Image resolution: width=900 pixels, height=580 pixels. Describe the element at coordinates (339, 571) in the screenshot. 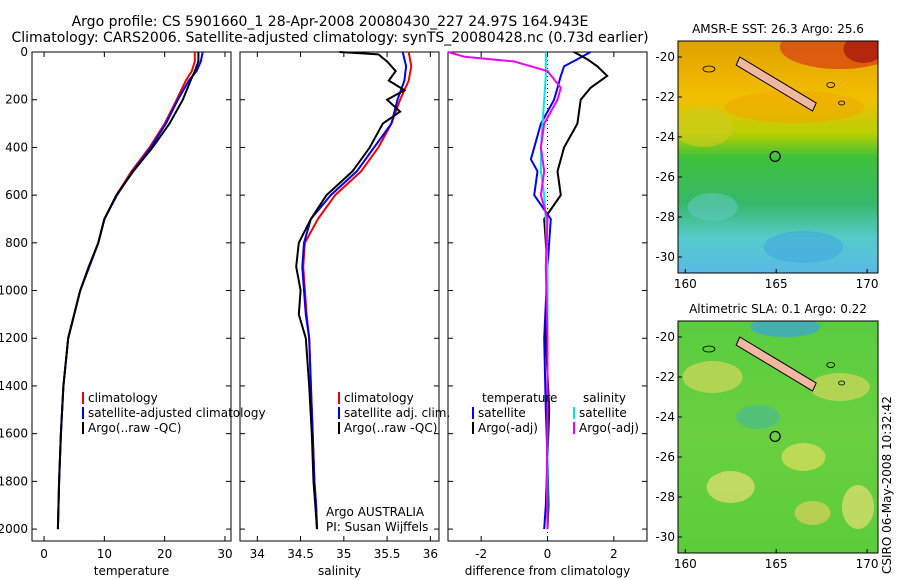

I see `x-axis-label: salinity` at that location.